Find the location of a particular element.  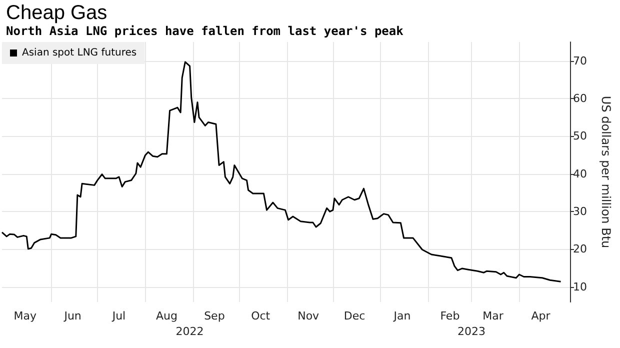

text: 2023 is located at coordinates (471, 331).